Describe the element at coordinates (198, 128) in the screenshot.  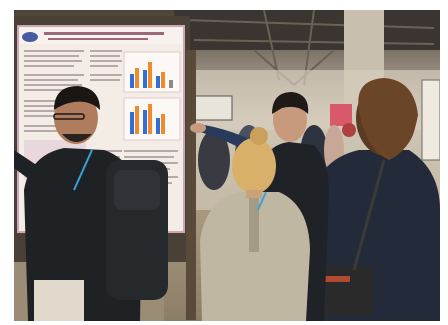
I see `pointing-hand` at that location.